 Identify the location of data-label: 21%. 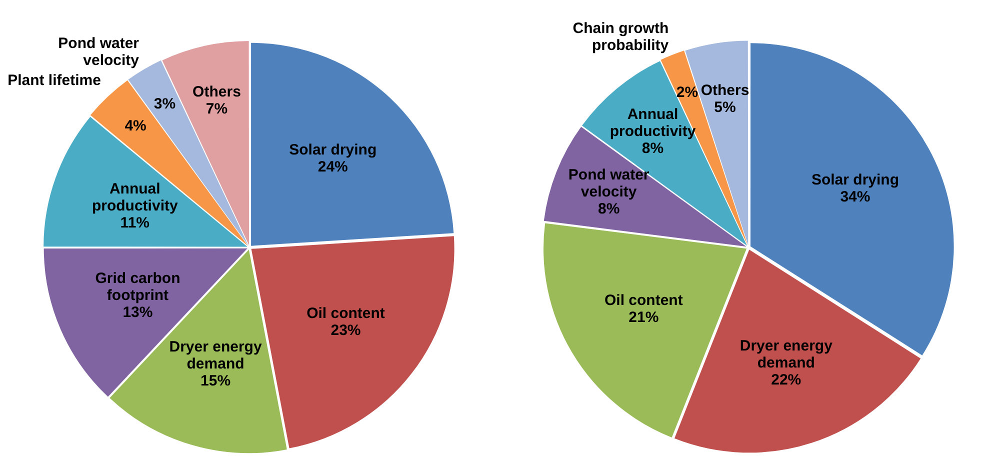
(643, 317).